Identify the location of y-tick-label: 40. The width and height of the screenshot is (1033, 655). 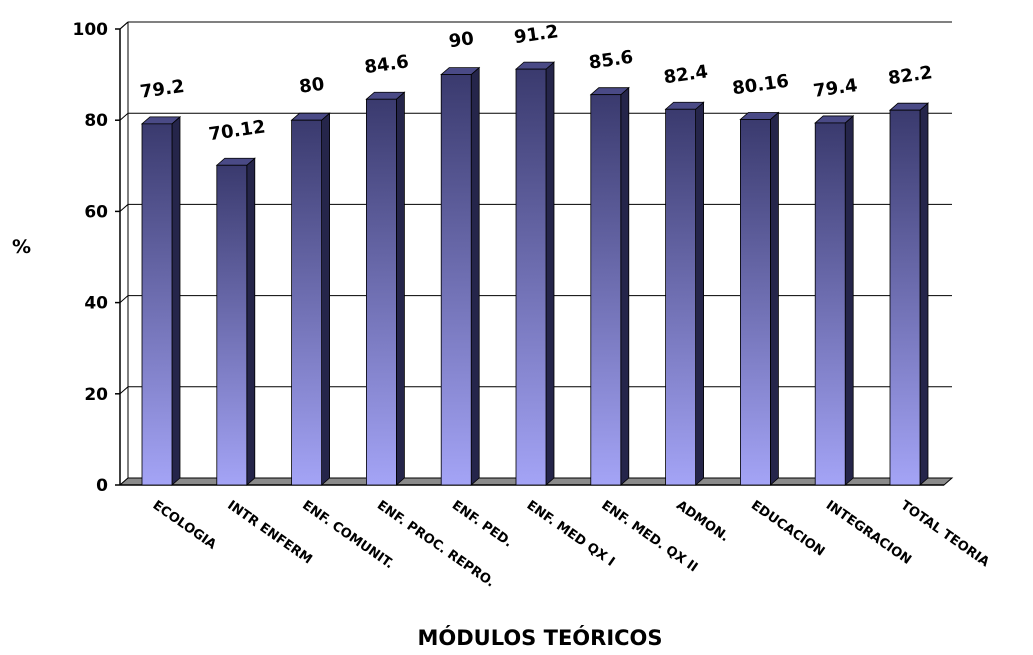
(96, 304).